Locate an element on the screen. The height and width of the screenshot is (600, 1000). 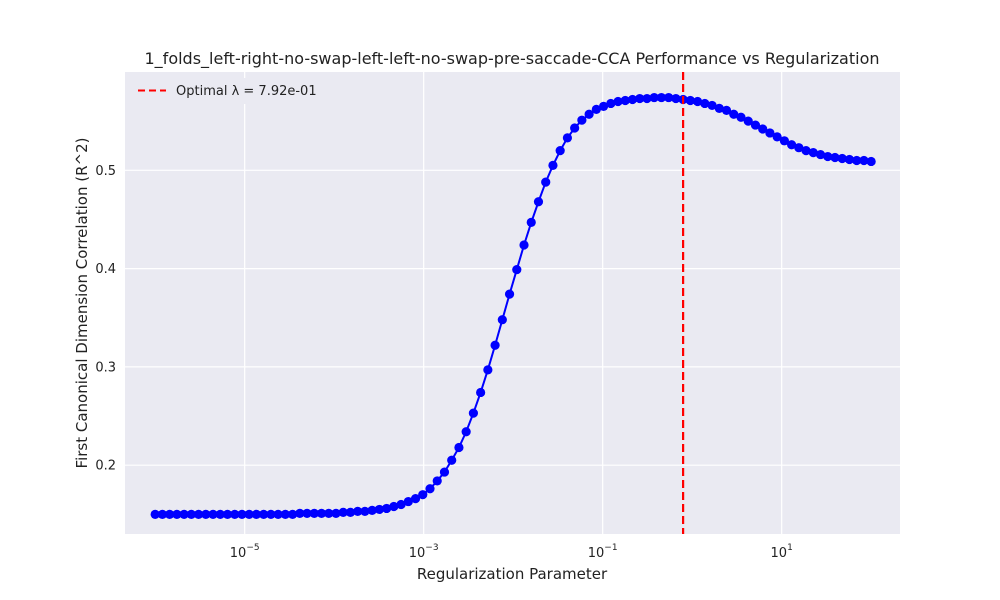
x-tick-label: 10¹ is located at coordinates (782, 552).